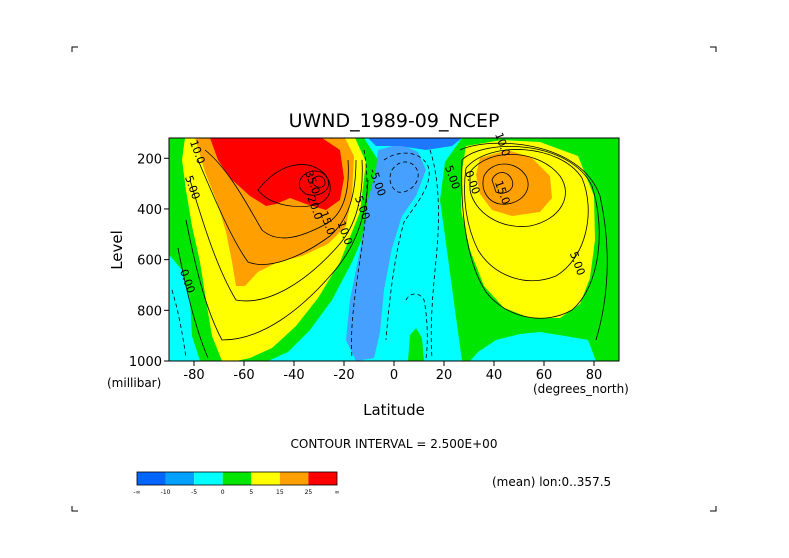 Image resolution: width=789 pixels, height=558 pixels. I want to click on y-tick-label: 400, so click(149, 210).